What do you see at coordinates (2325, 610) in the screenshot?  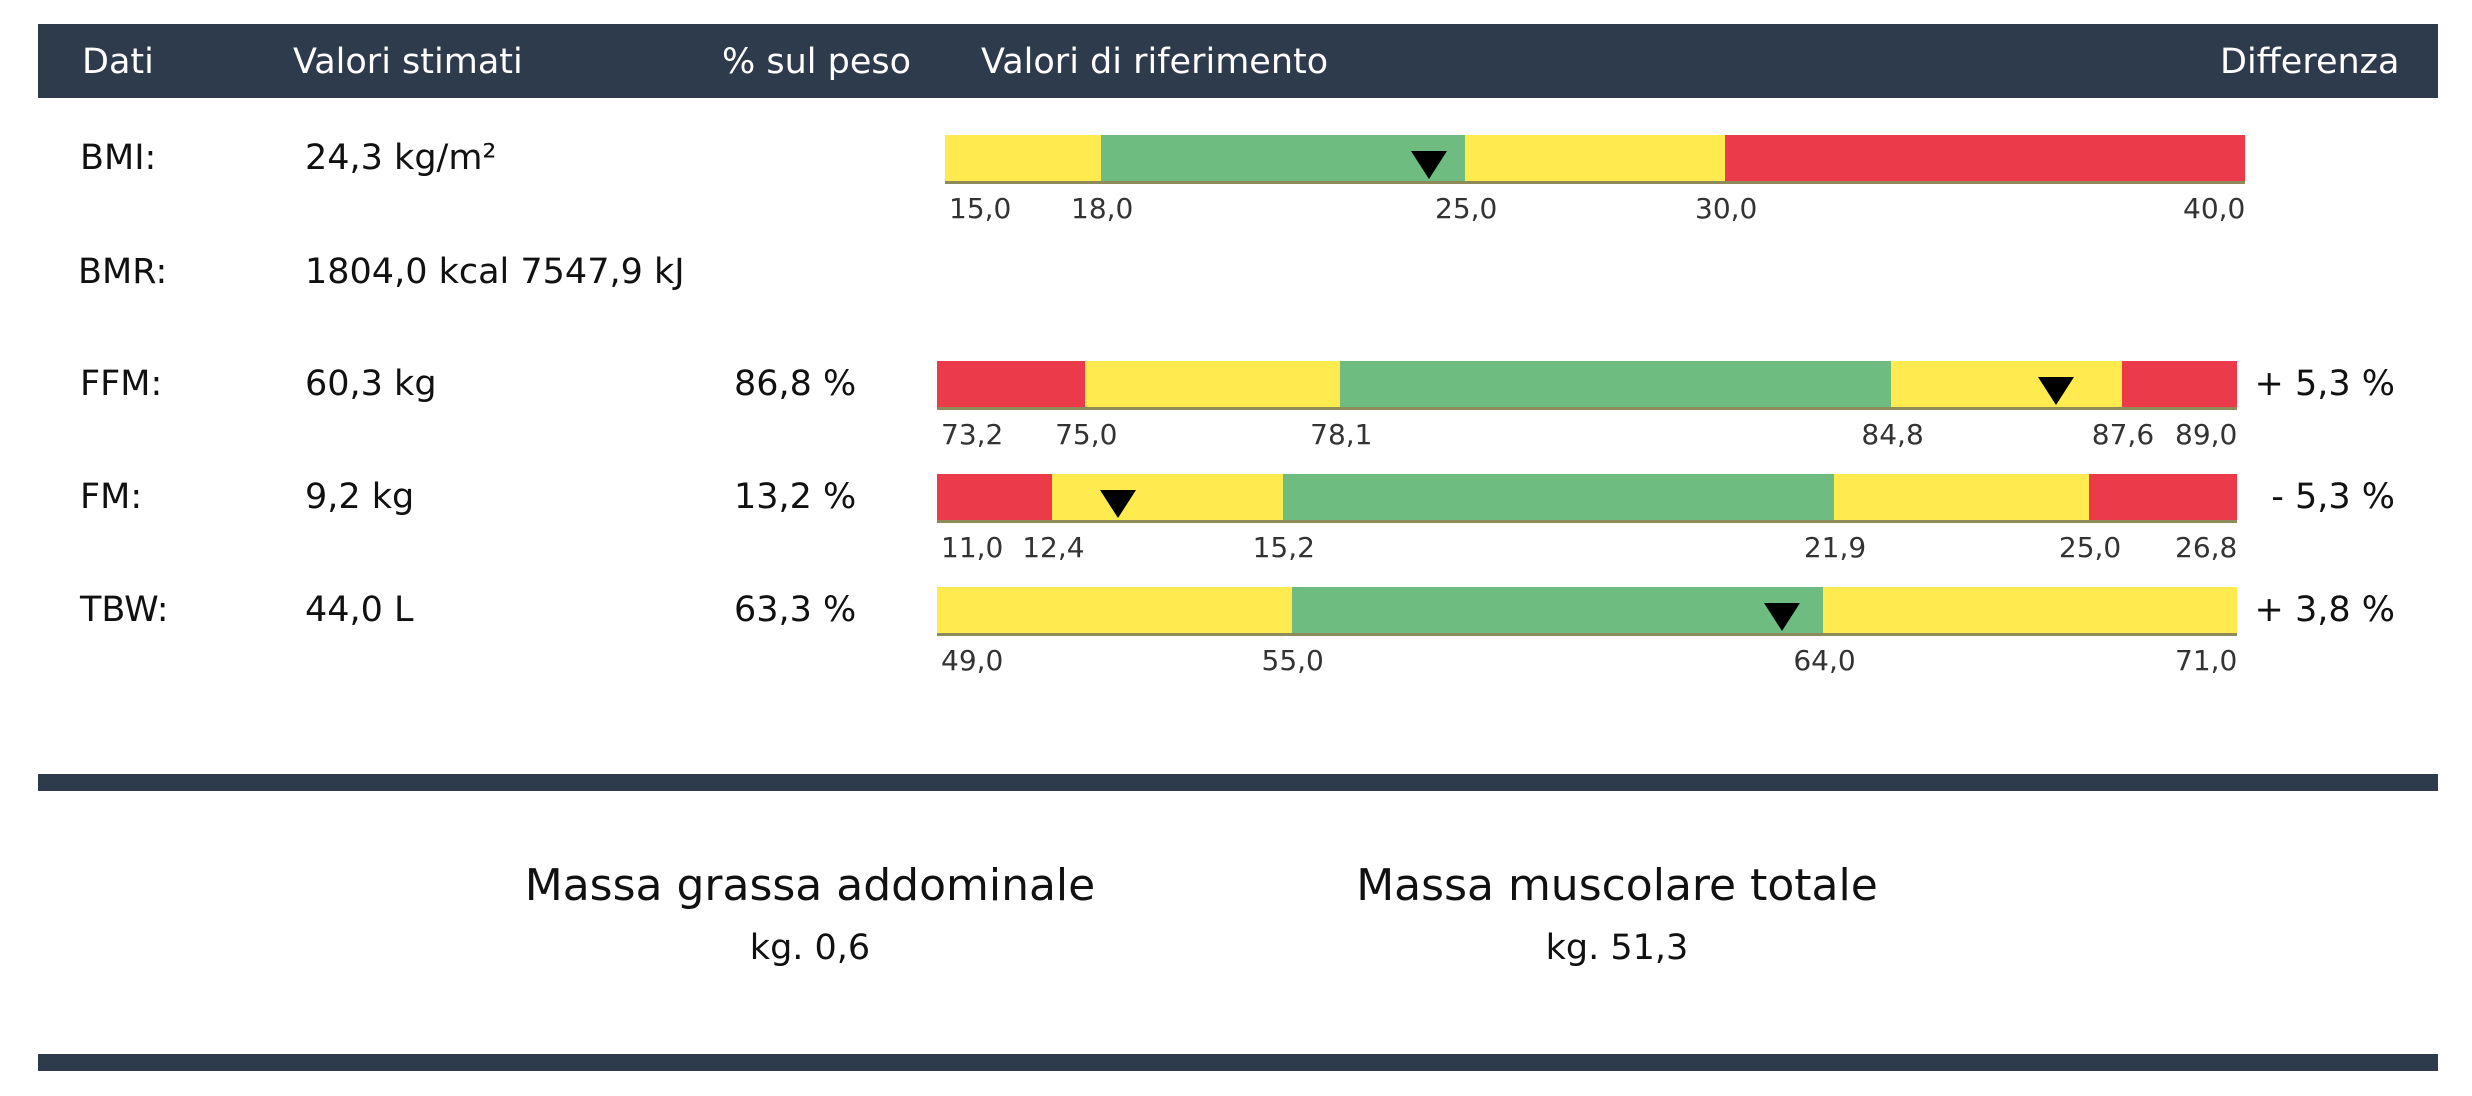 I see `row-diff-tbw: + 3,8 %` at bounding box center [2325, 610].